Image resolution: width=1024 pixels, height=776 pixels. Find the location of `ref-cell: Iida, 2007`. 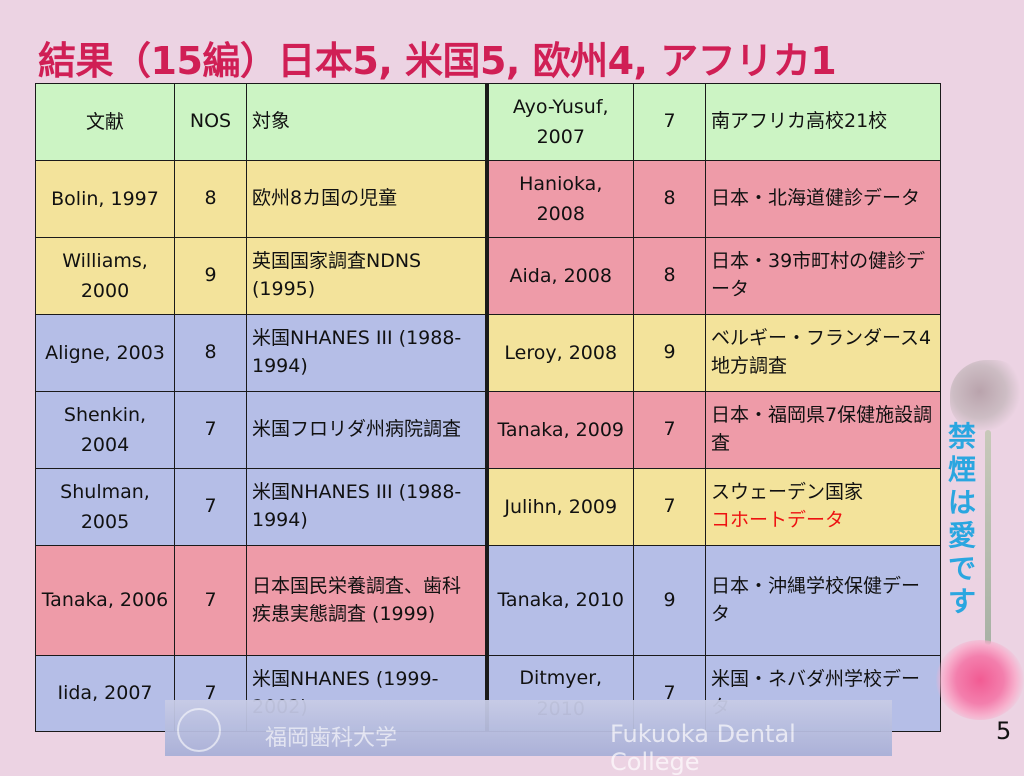

ref-cell: Iida, 2007 is located at coordinates (105, 693).